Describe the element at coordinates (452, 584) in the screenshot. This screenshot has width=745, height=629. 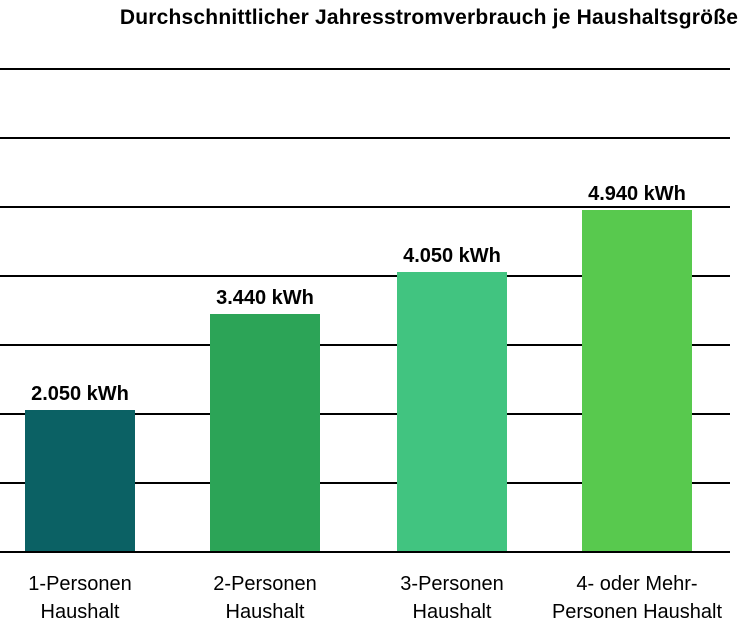
I see `x-axis-label-line: 3-Personen` at that location.